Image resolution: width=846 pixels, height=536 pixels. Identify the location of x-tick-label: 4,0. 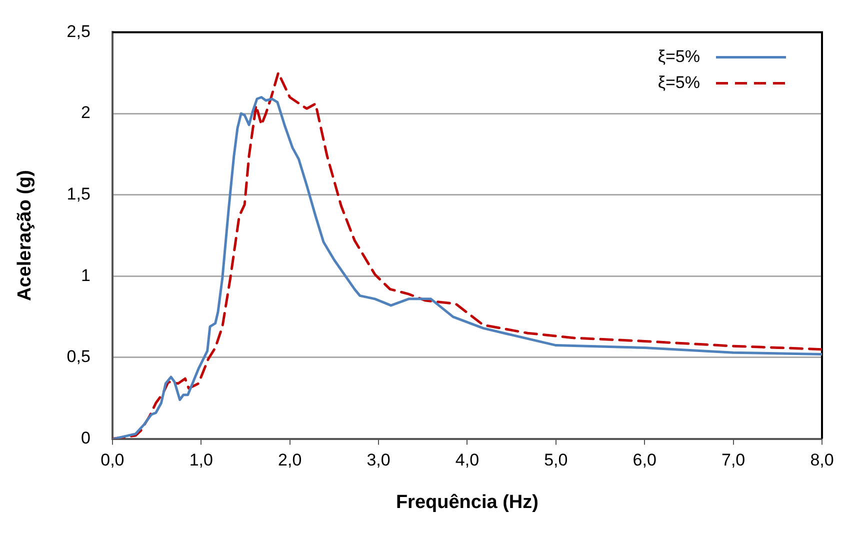
(467, 460).